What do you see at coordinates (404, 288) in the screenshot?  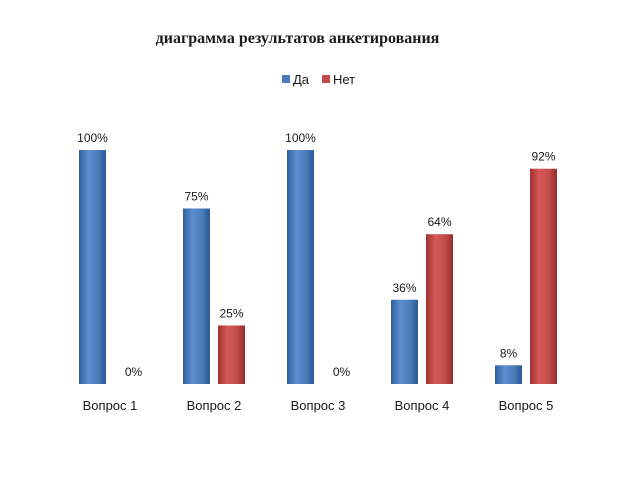 I see `data-label-yes-4: 36%` at bounding box center [404, 288].